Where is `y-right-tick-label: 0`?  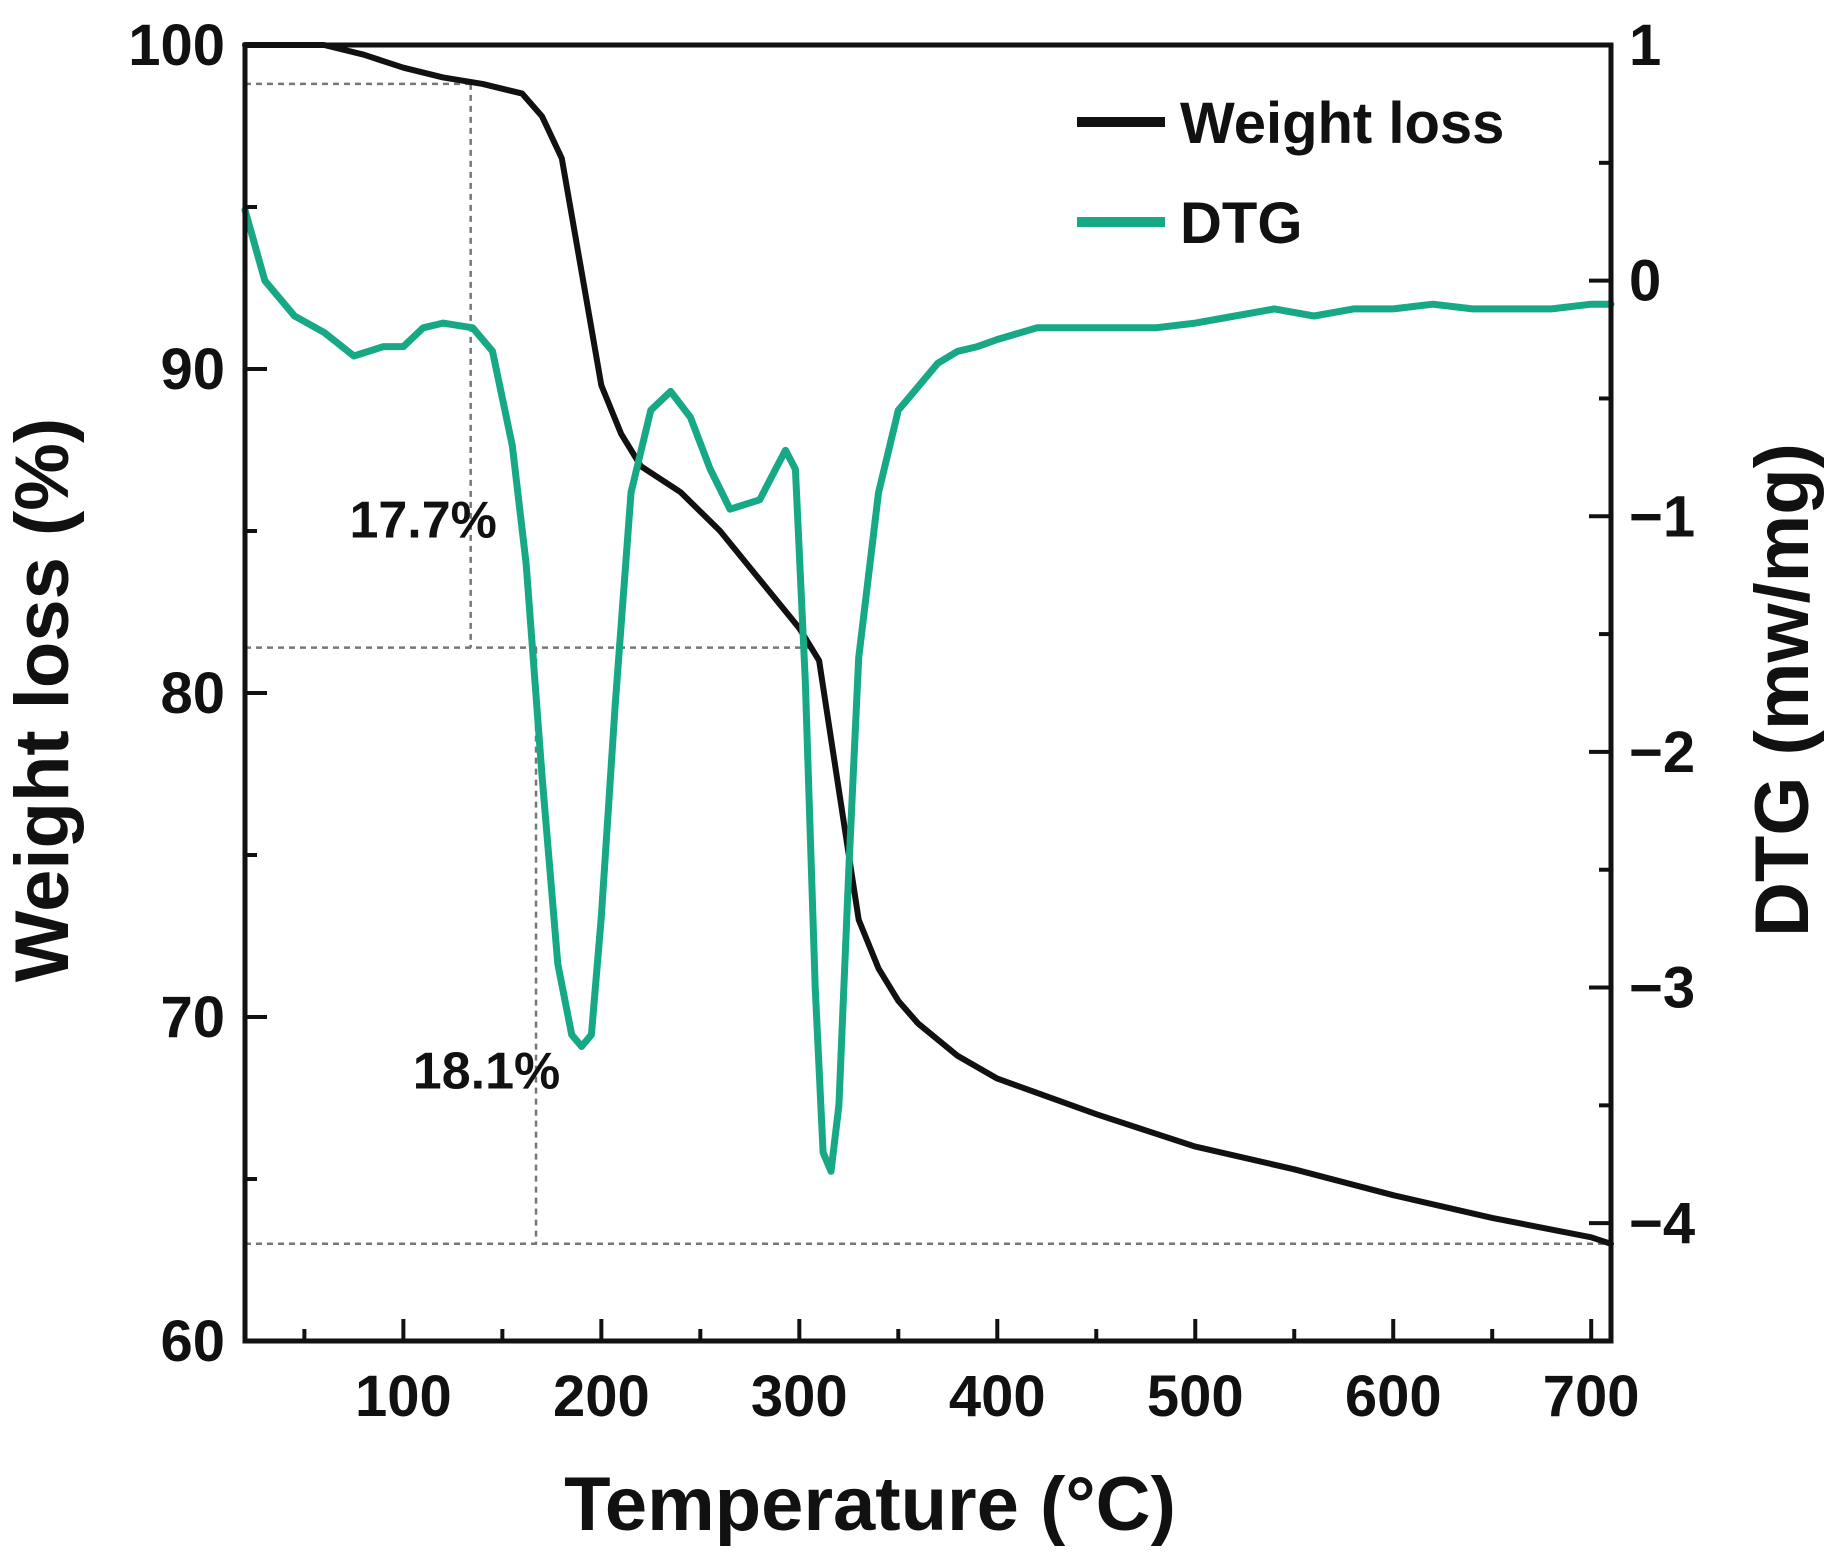
y-right-tick-label: 0 is located at coordinates (1645, 281).